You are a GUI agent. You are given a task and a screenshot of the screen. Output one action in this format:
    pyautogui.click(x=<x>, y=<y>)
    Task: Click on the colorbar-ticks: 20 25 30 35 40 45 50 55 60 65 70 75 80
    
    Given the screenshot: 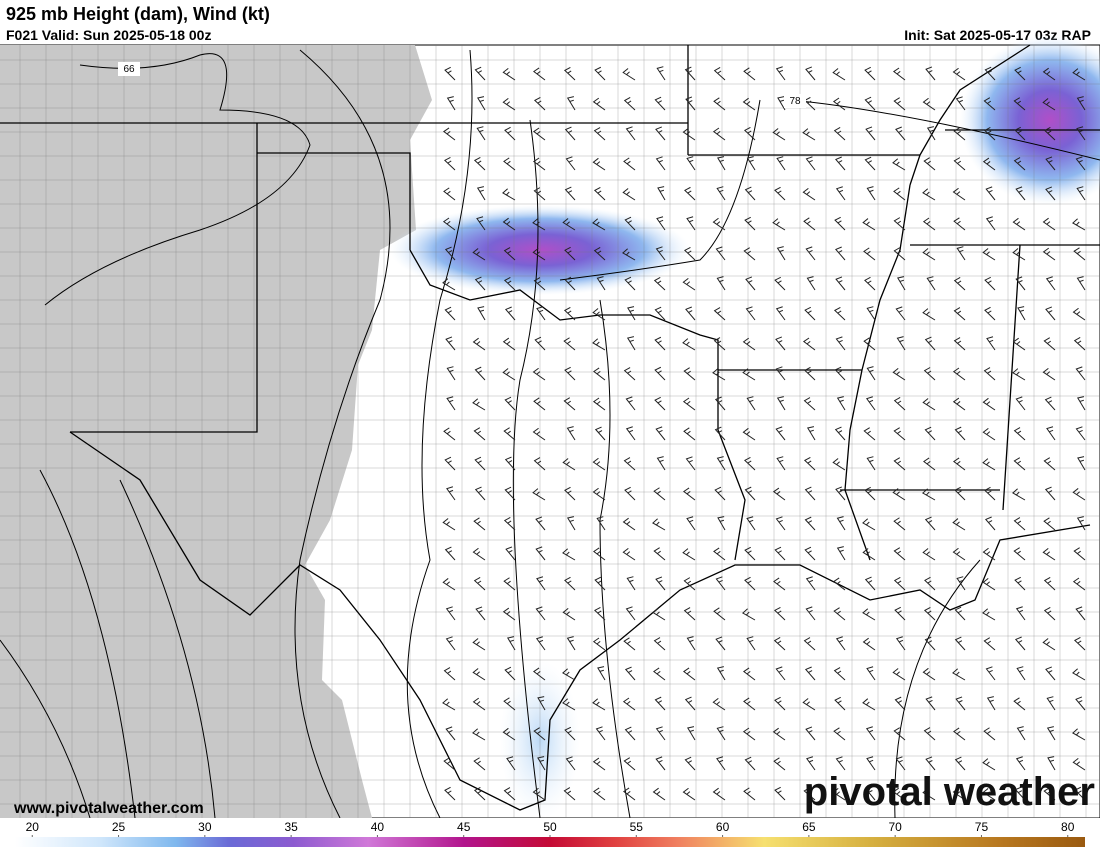 What is the action you would take?
    pyautogui.click(x=550, y=828)
    